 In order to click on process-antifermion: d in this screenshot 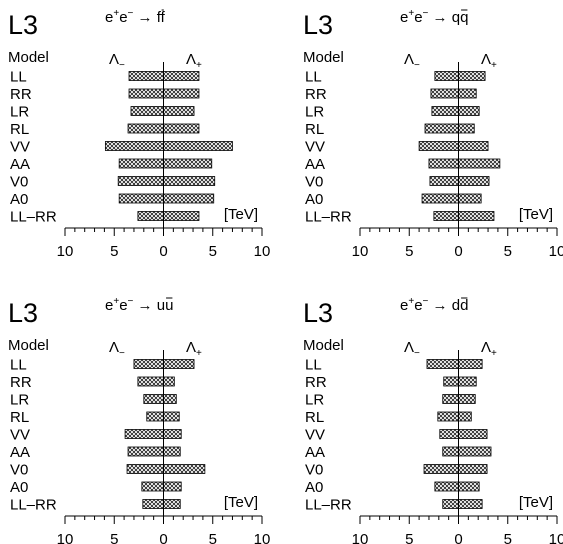, I will do `click(464, 305)`.